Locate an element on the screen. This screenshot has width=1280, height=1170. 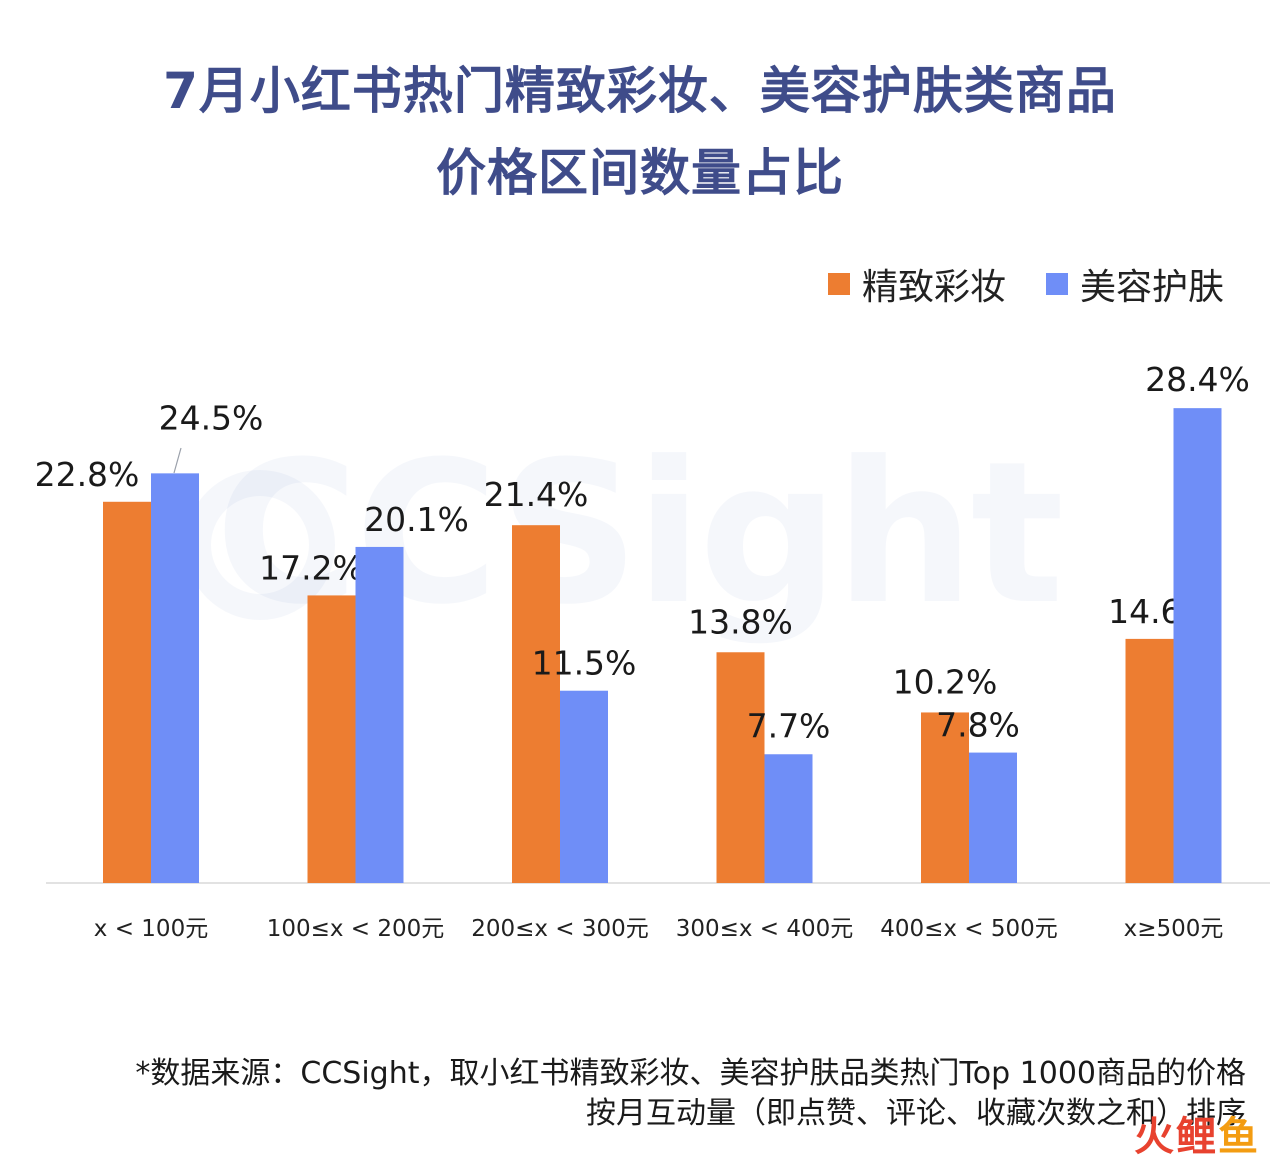
legend-swatch-skincare is located at coordinates (1056, 284).